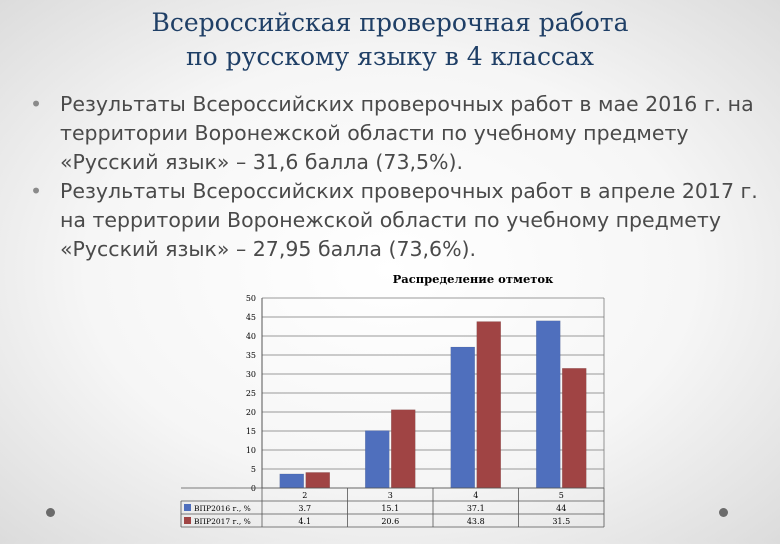 This screenshot has width=780, height=544. I want to click on y-tick-label: 45, so click(251, 317).